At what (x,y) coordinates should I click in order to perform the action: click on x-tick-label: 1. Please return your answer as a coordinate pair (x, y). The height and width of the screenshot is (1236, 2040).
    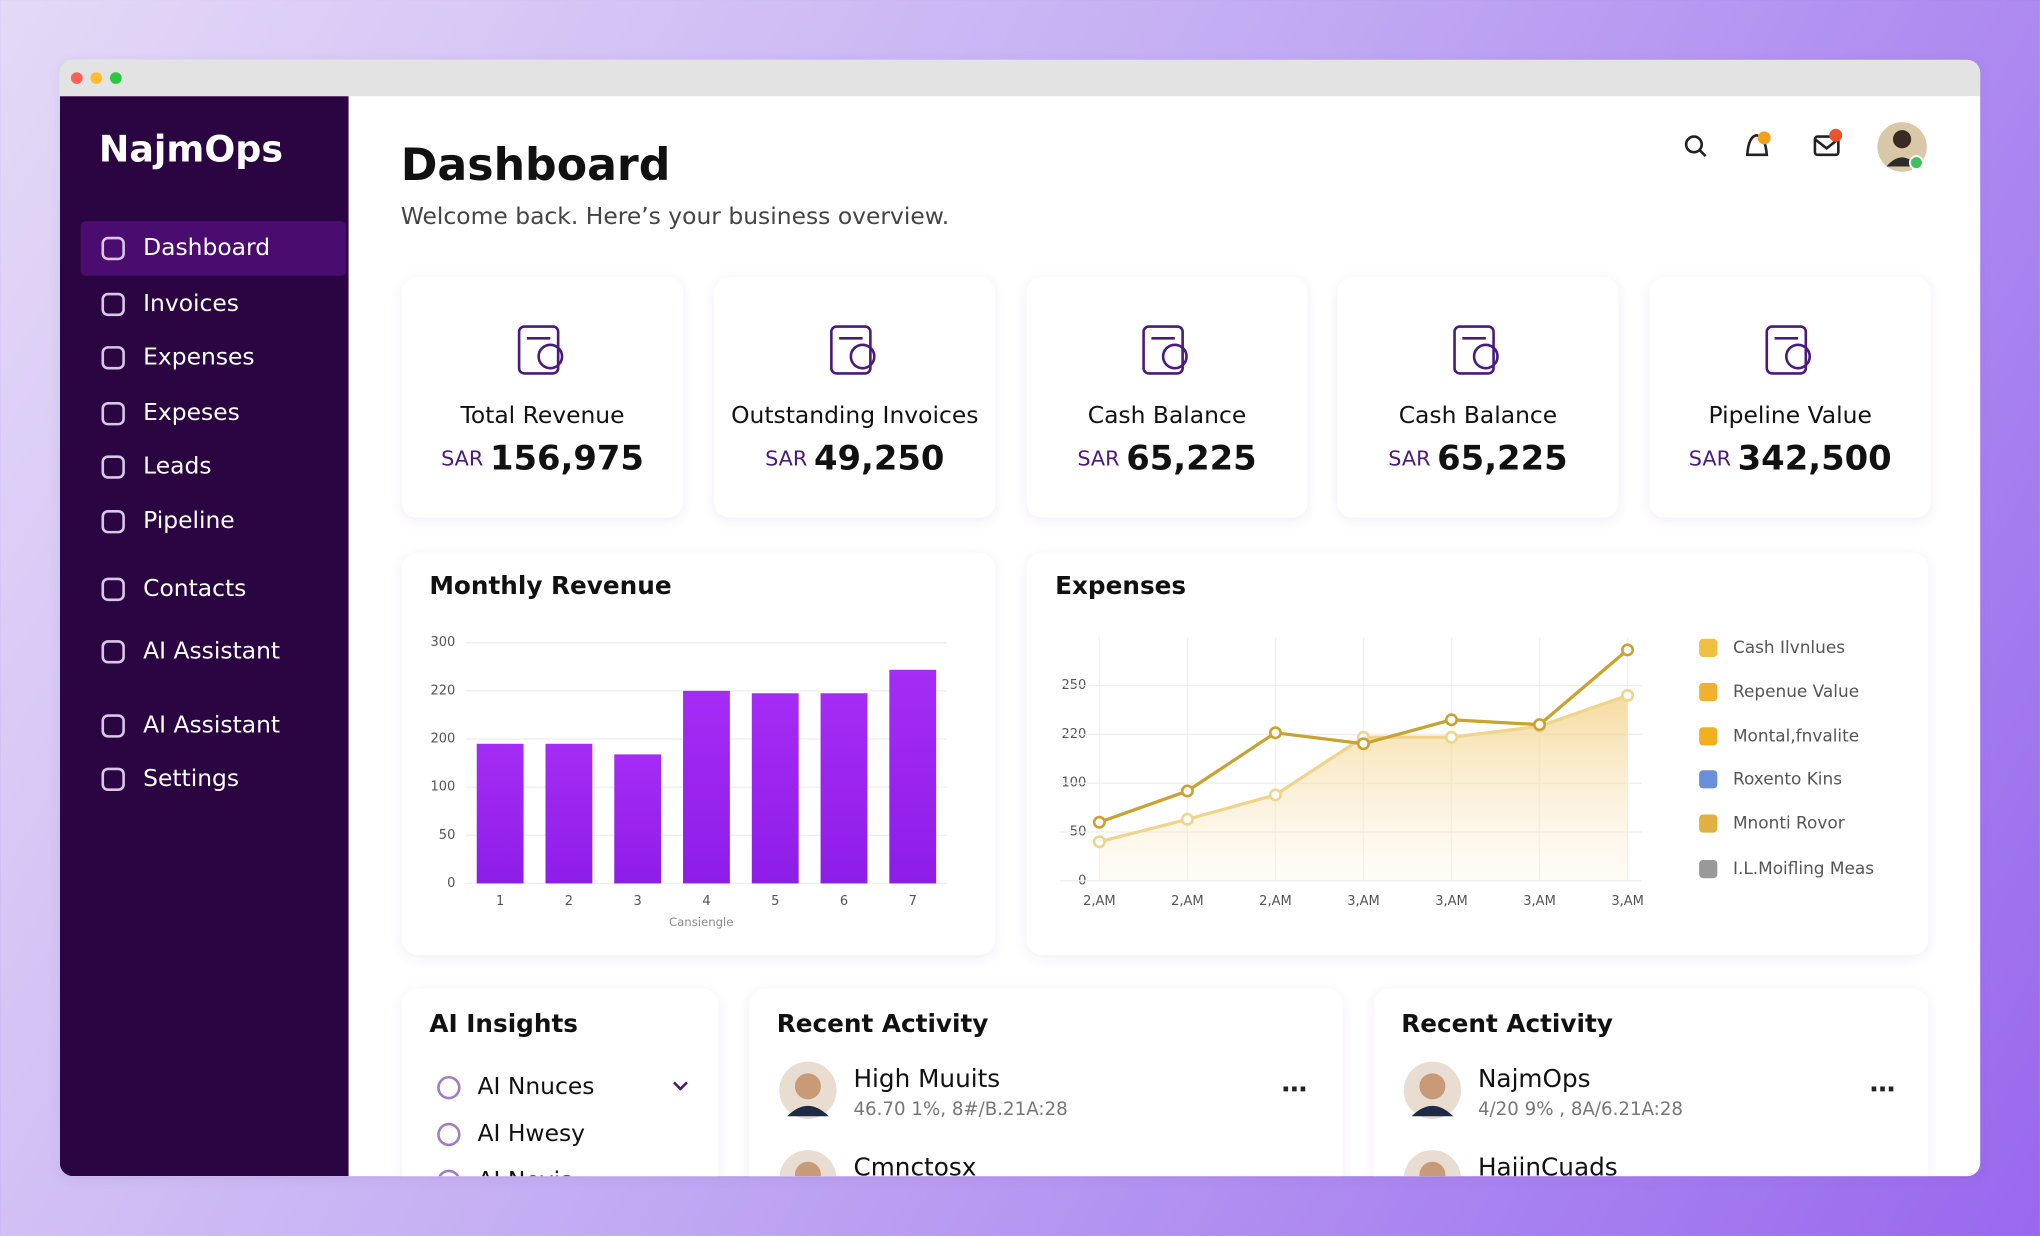
    Looking at the image, I should click on (500, 901).